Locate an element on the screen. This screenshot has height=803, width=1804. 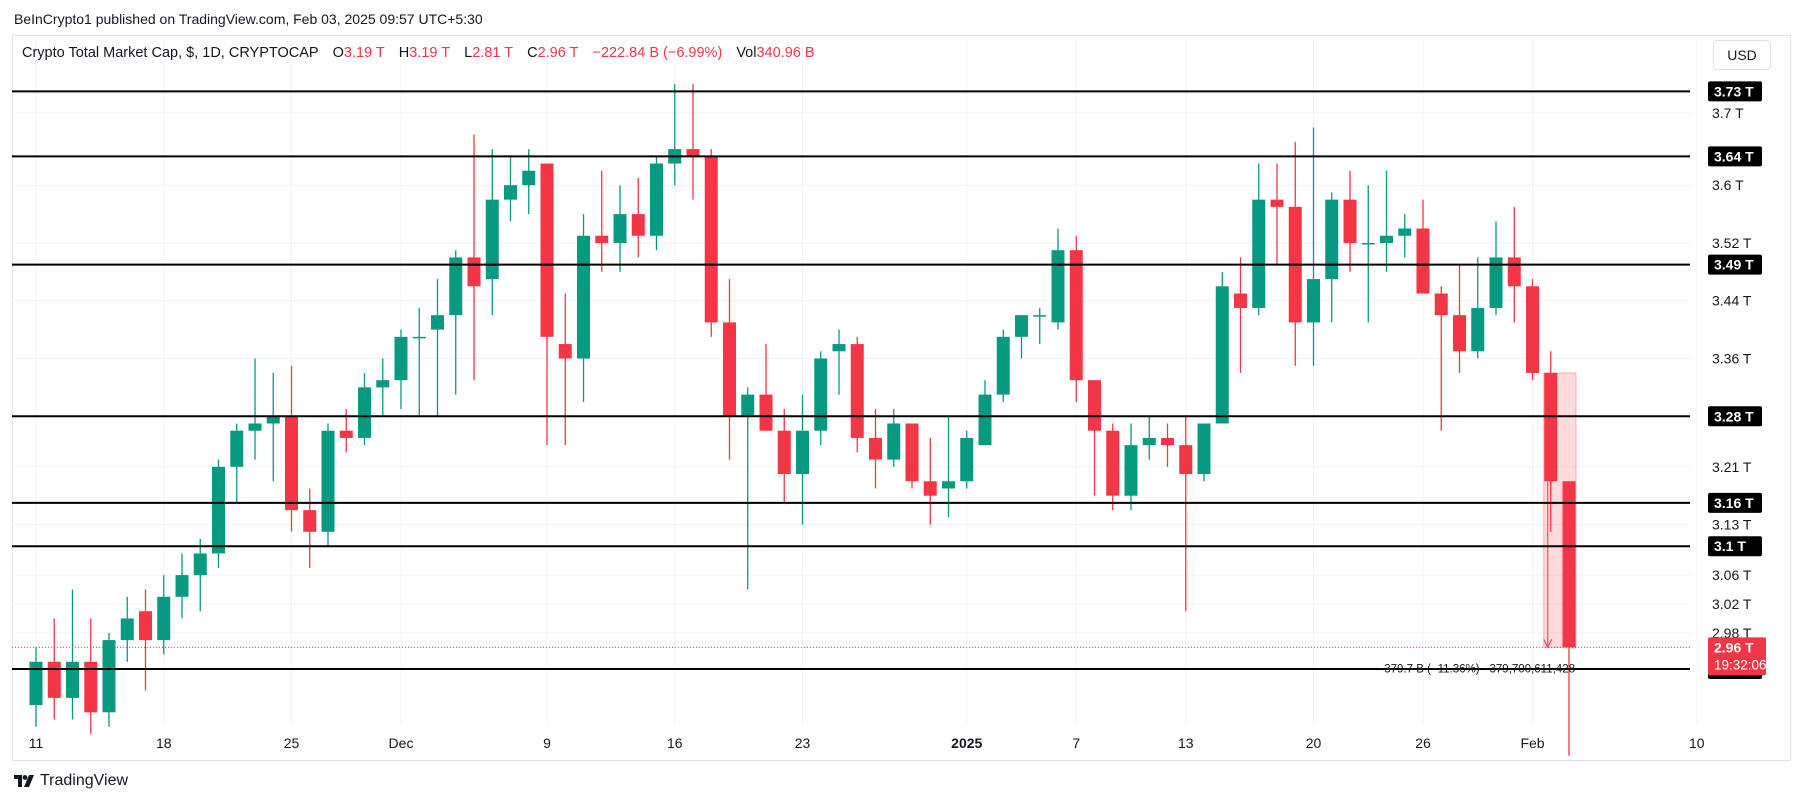
y-axis-tick-label: 3.7 T is located at coordinates (1728, 113).